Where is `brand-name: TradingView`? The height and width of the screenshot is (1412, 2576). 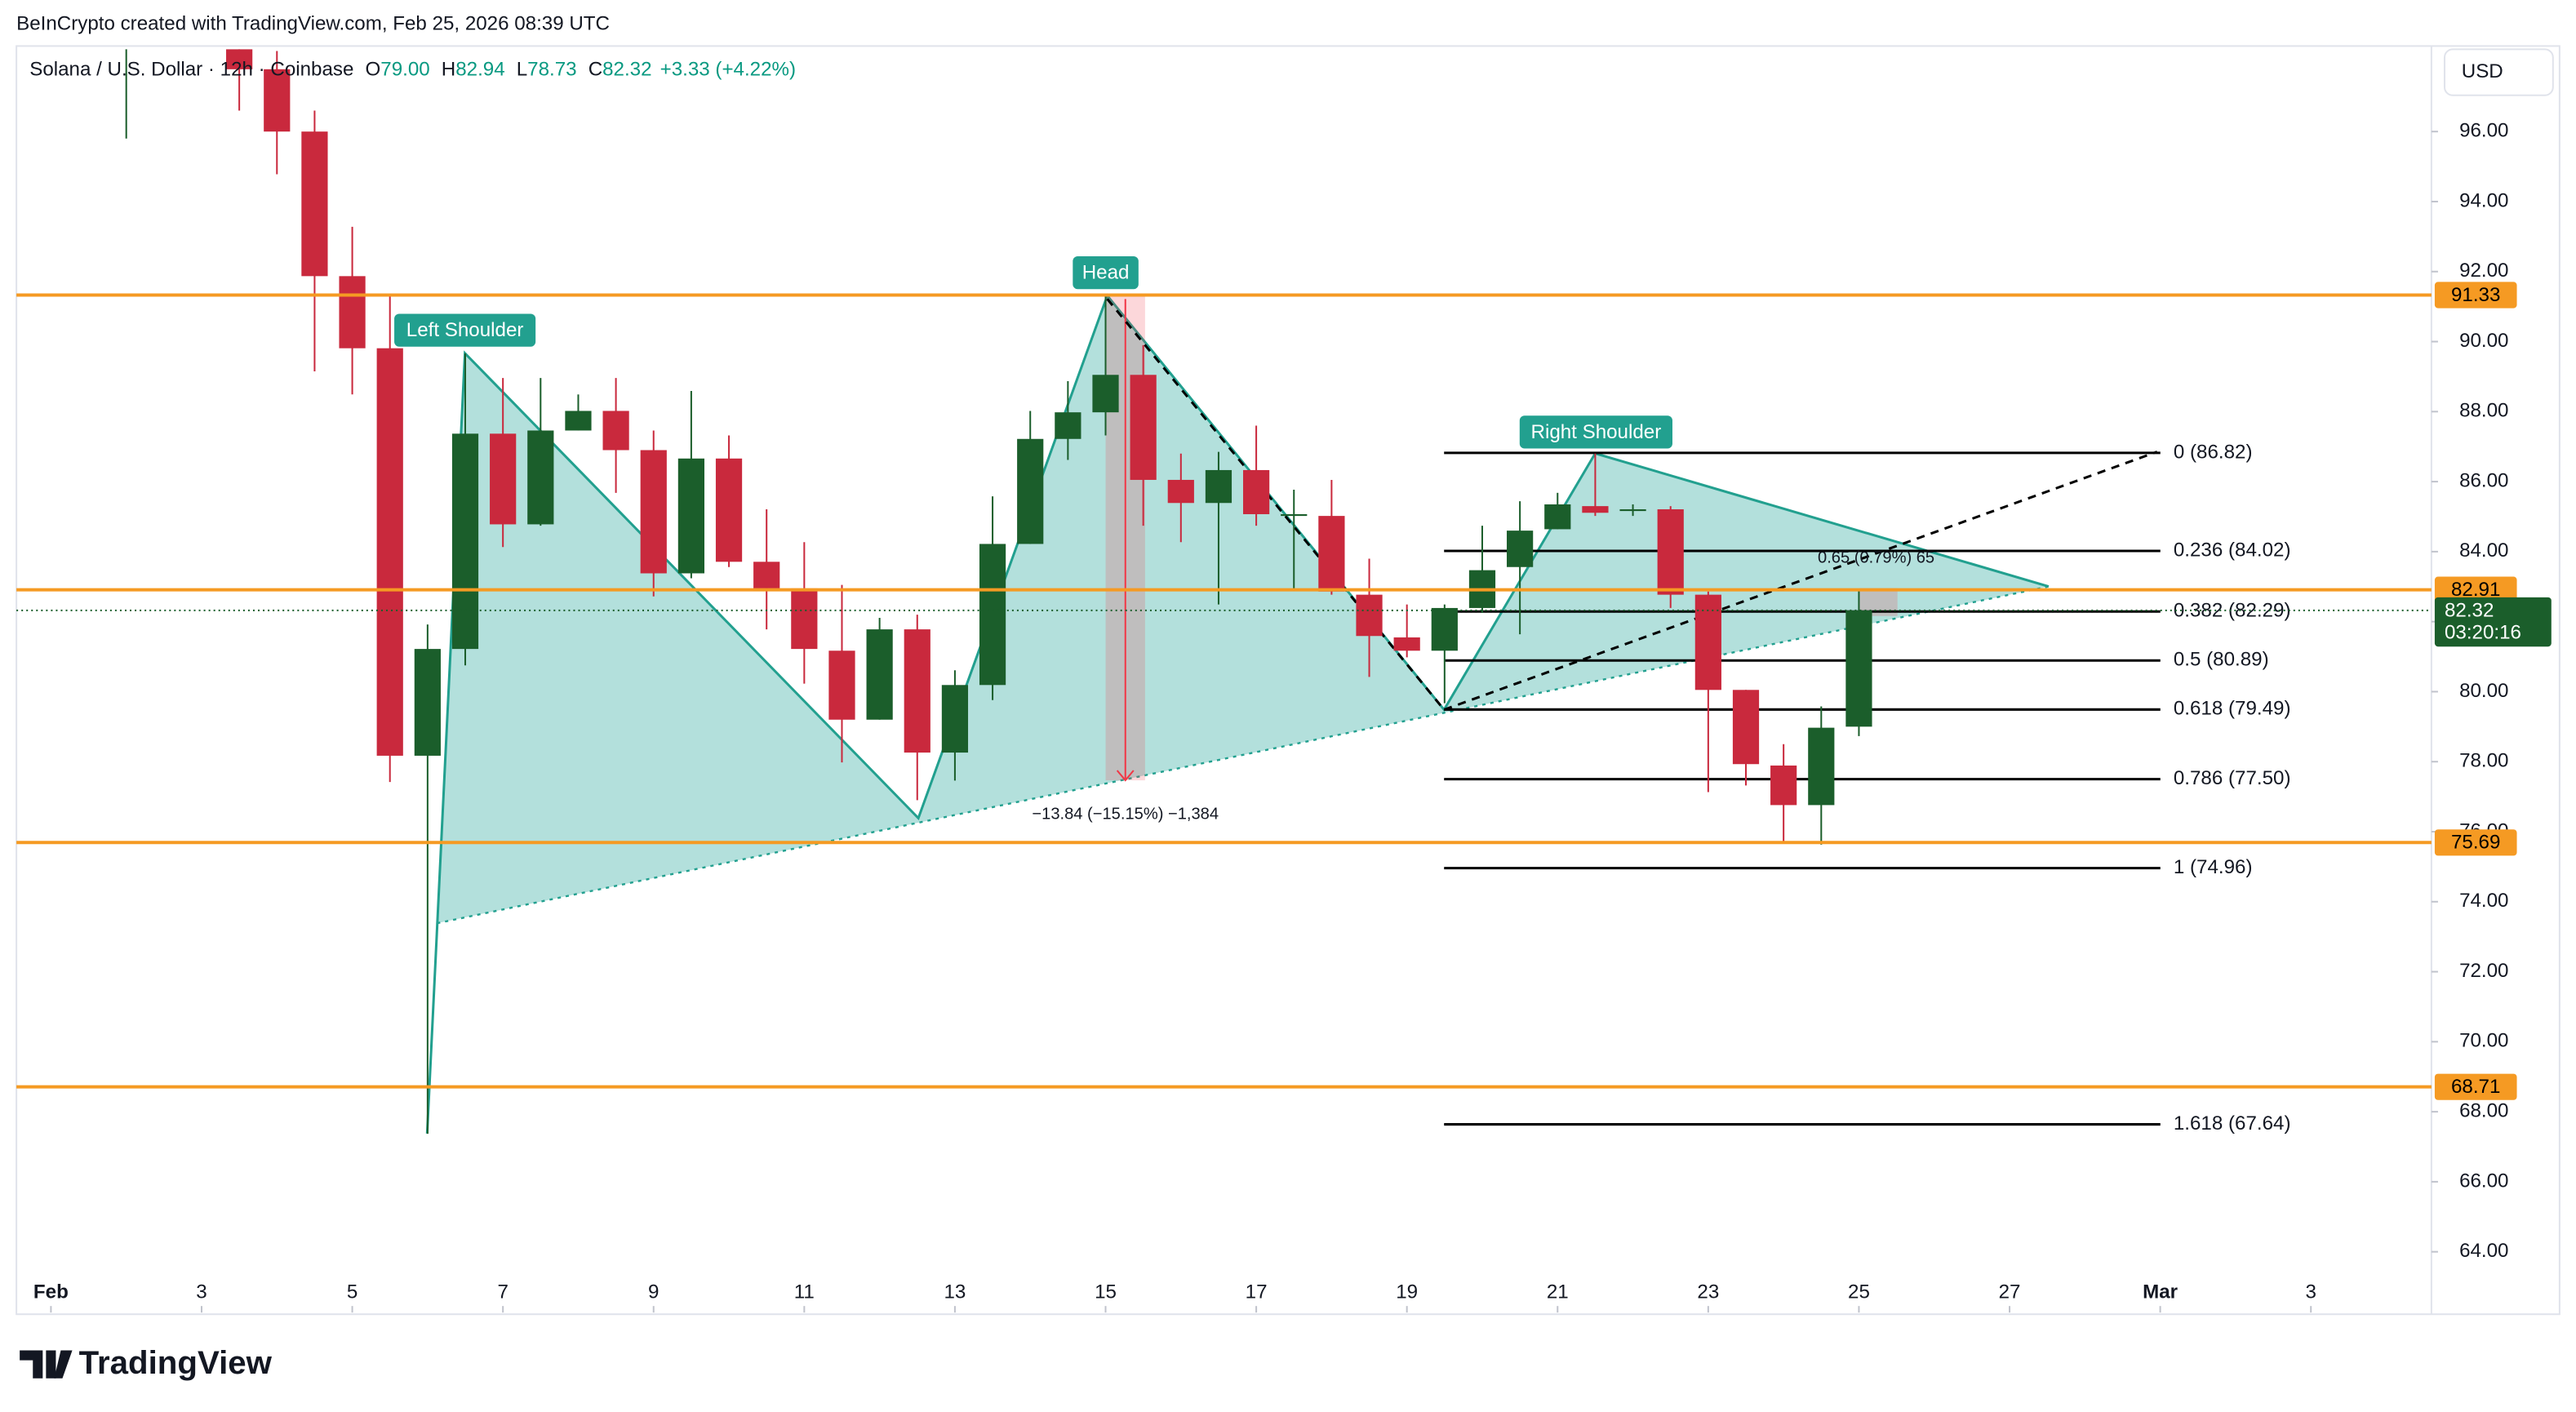
brand-name: TradingView is located at coordinates (176, 1362).